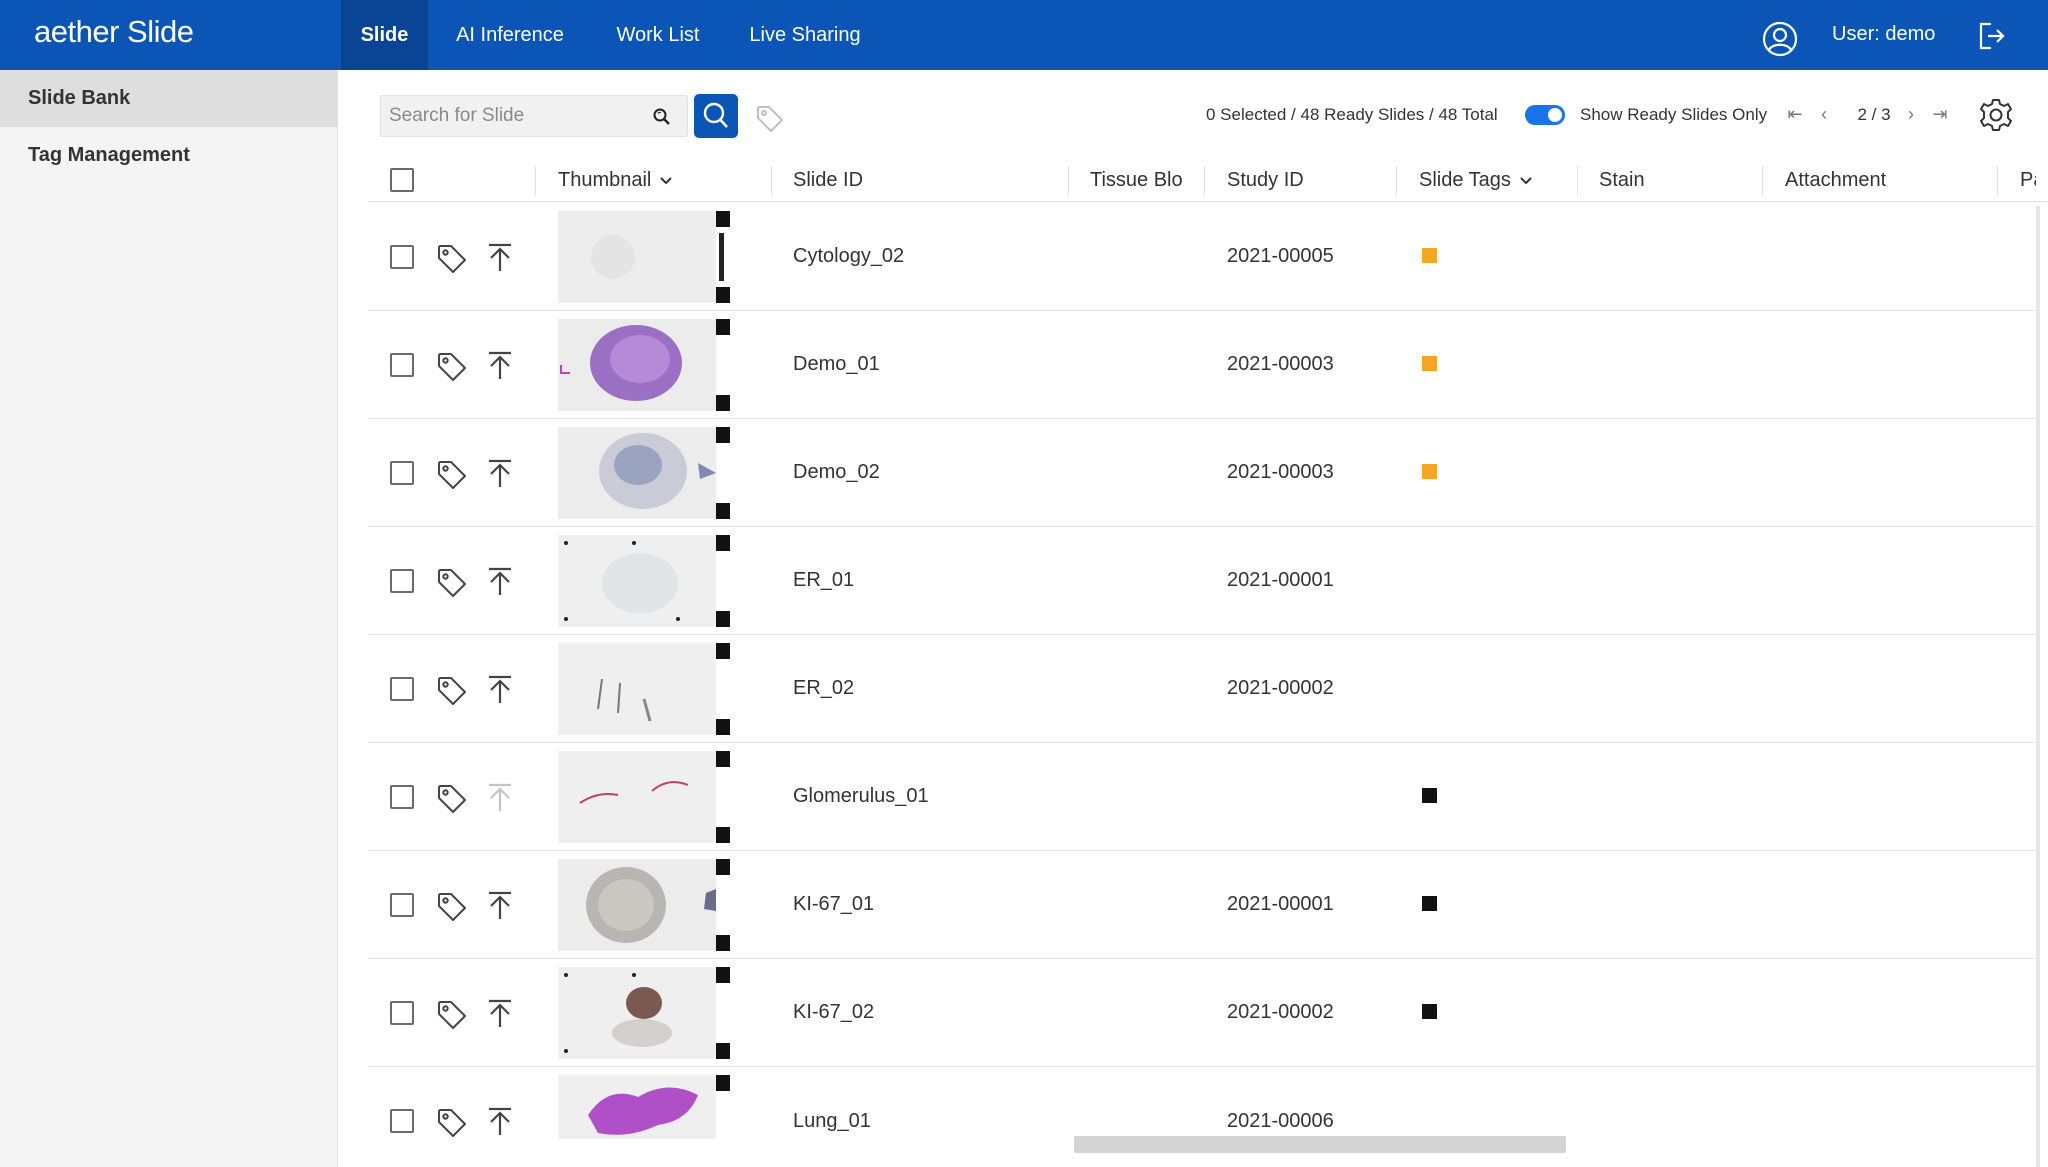 The image size is (2048, 1167). Describe the element at coordinates (1202, 1117) in the screenshot. I see `table-row: Lung_01 2021-00006` at that location.